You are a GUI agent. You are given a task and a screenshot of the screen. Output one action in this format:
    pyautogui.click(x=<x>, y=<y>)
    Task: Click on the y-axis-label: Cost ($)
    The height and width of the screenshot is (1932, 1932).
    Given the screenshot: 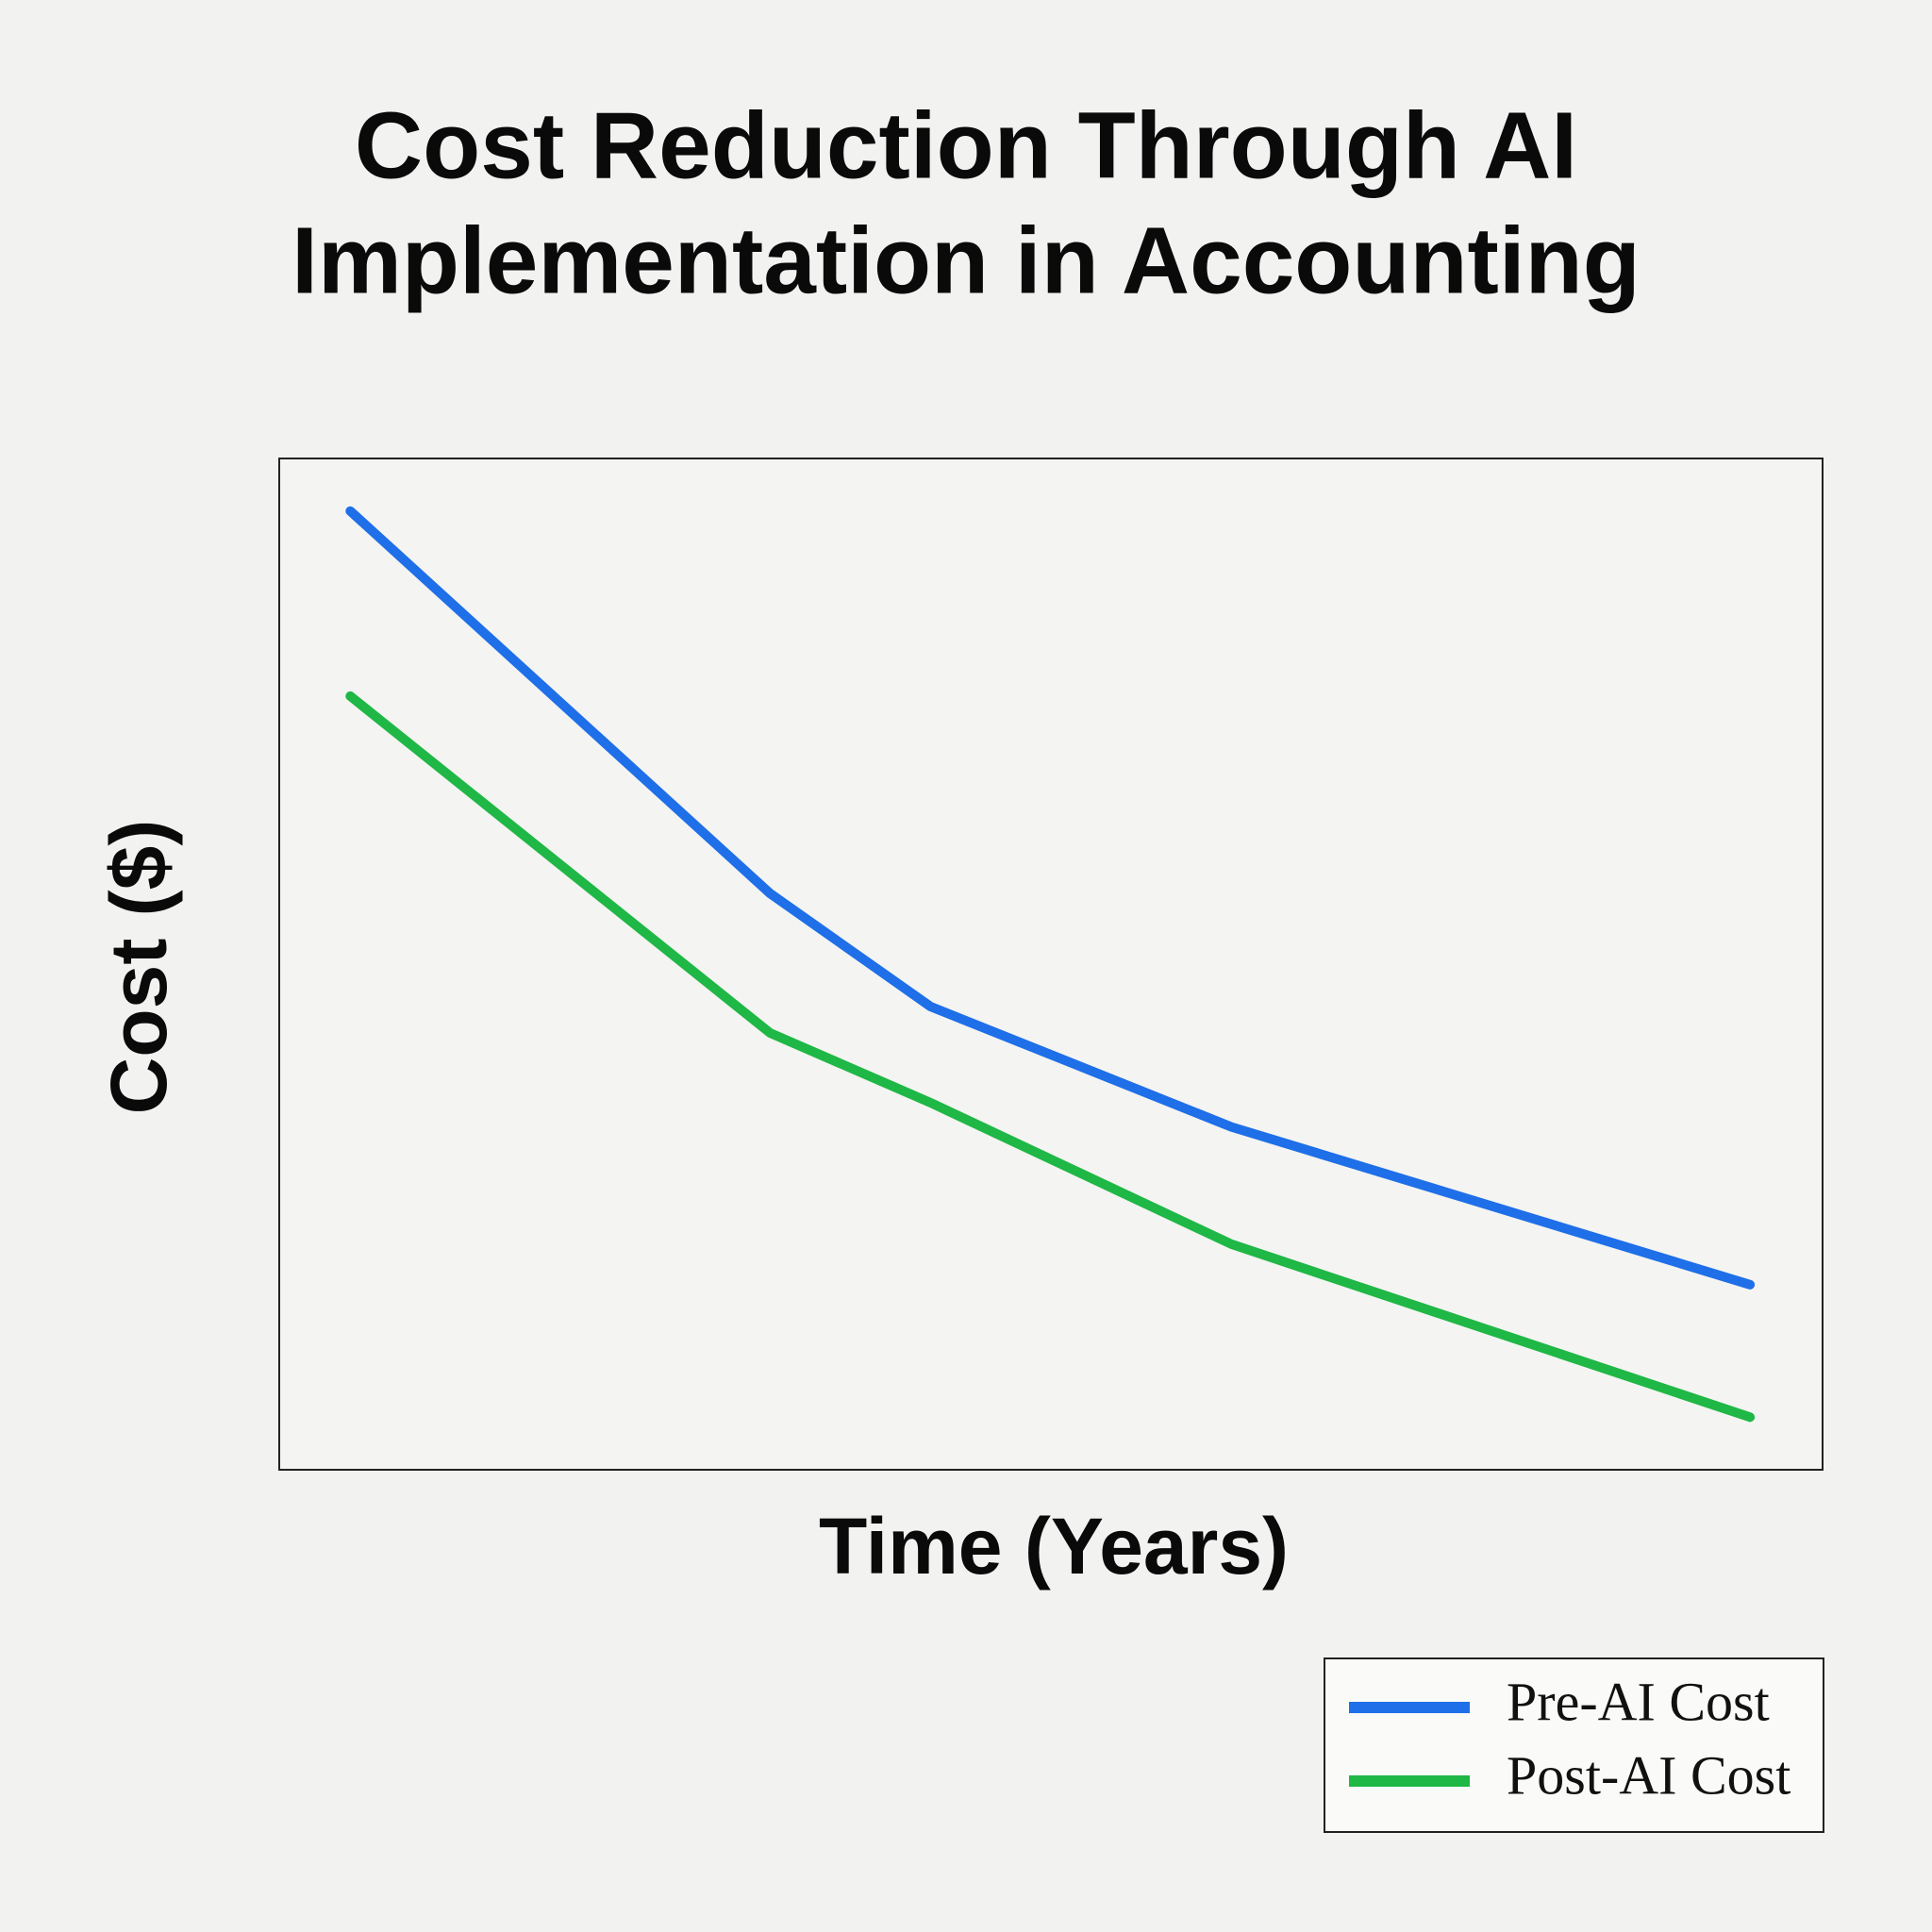 What is the action you would take?
    pyautogui.click(x=138, y=967)
    